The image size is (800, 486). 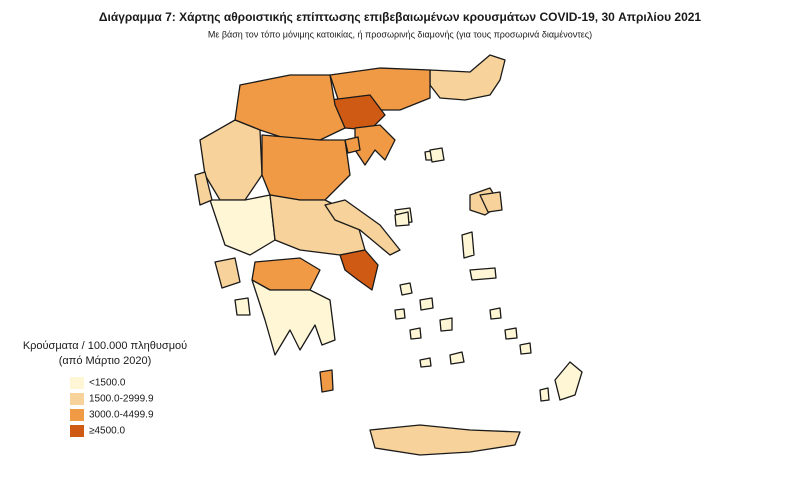 What do you see at coordinates (121, 399) in the screenshot?
I see `legend-label: 1500.0-2999.9` at bounding box center [121, 399].